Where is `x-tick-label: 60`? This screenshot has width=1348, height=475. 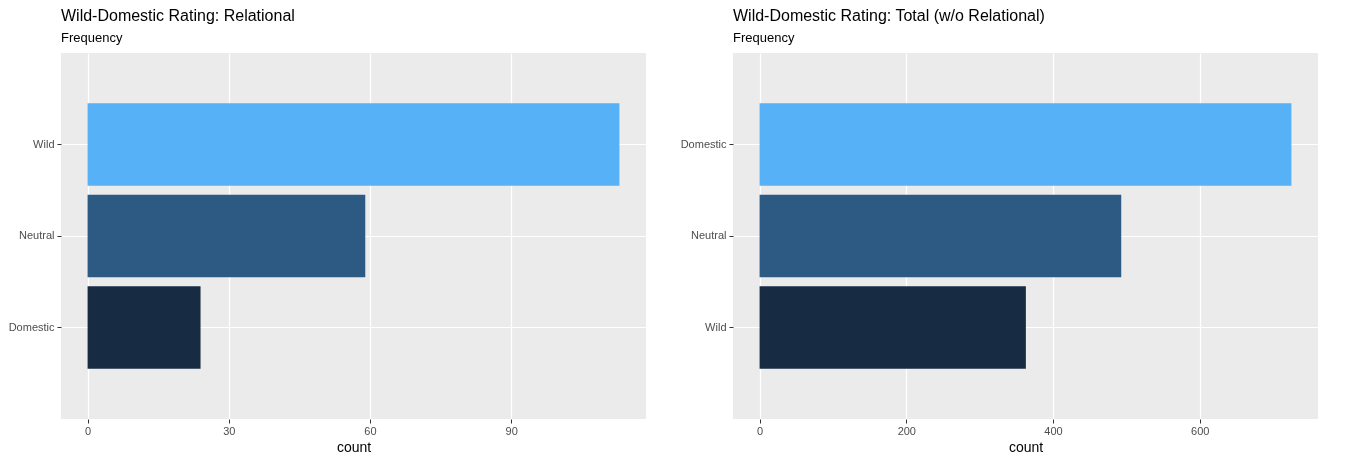 x-tick-label: 60 is located at coordinates (370, 430).